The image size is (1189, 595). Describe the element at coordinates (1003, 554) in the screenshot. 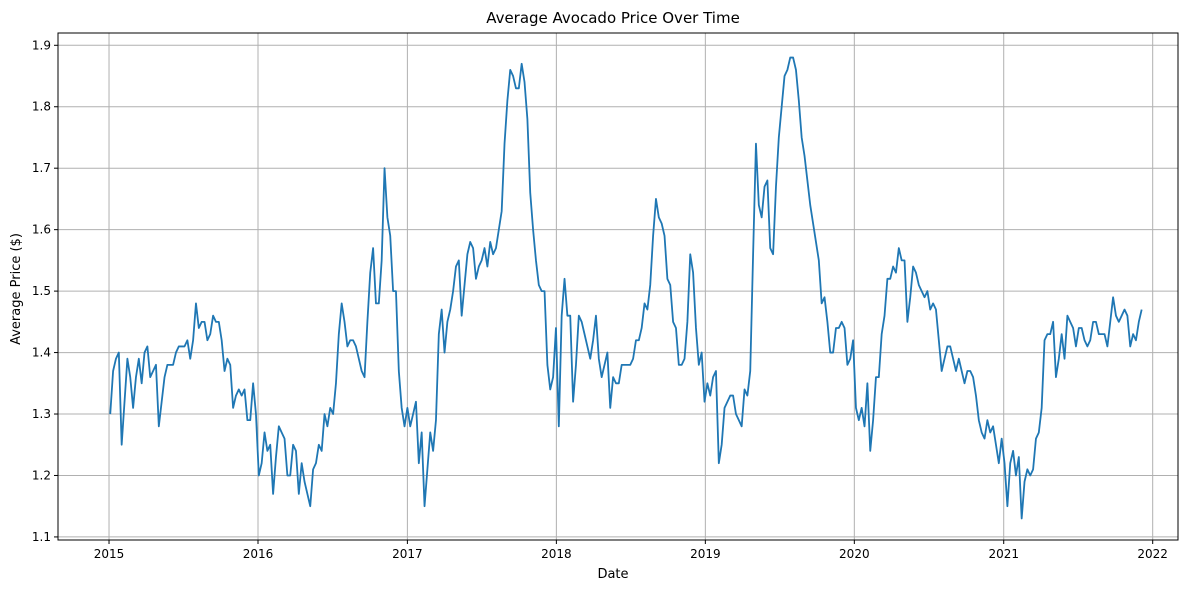

I see `x-tick-label: 2021` at that location.